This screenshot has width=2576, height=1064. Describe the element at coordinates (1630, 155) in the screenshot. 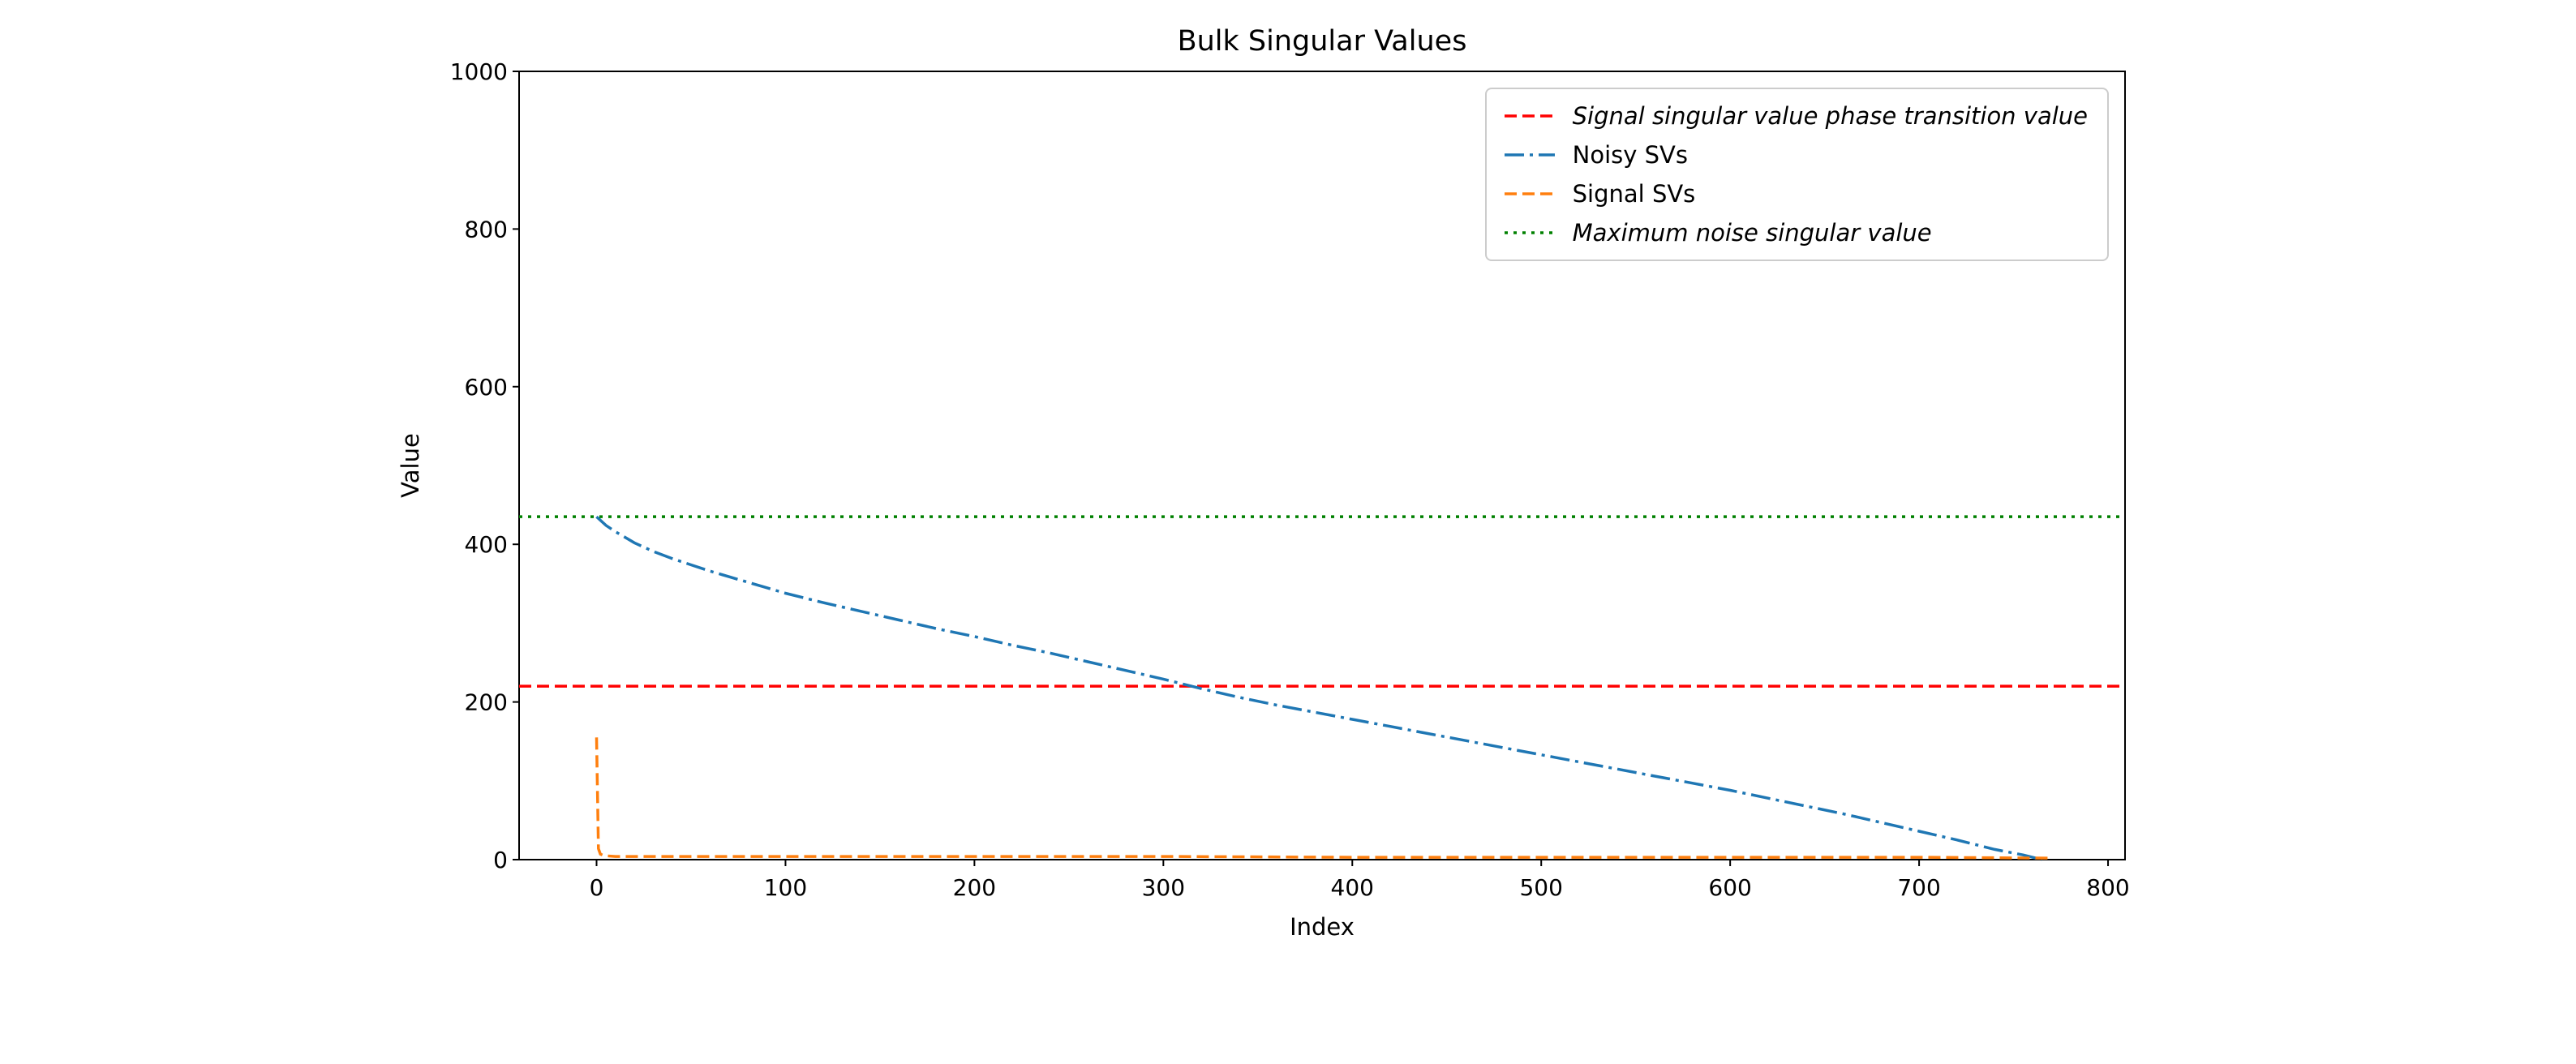

I see `legend-label: Noisy SVs` at that location.